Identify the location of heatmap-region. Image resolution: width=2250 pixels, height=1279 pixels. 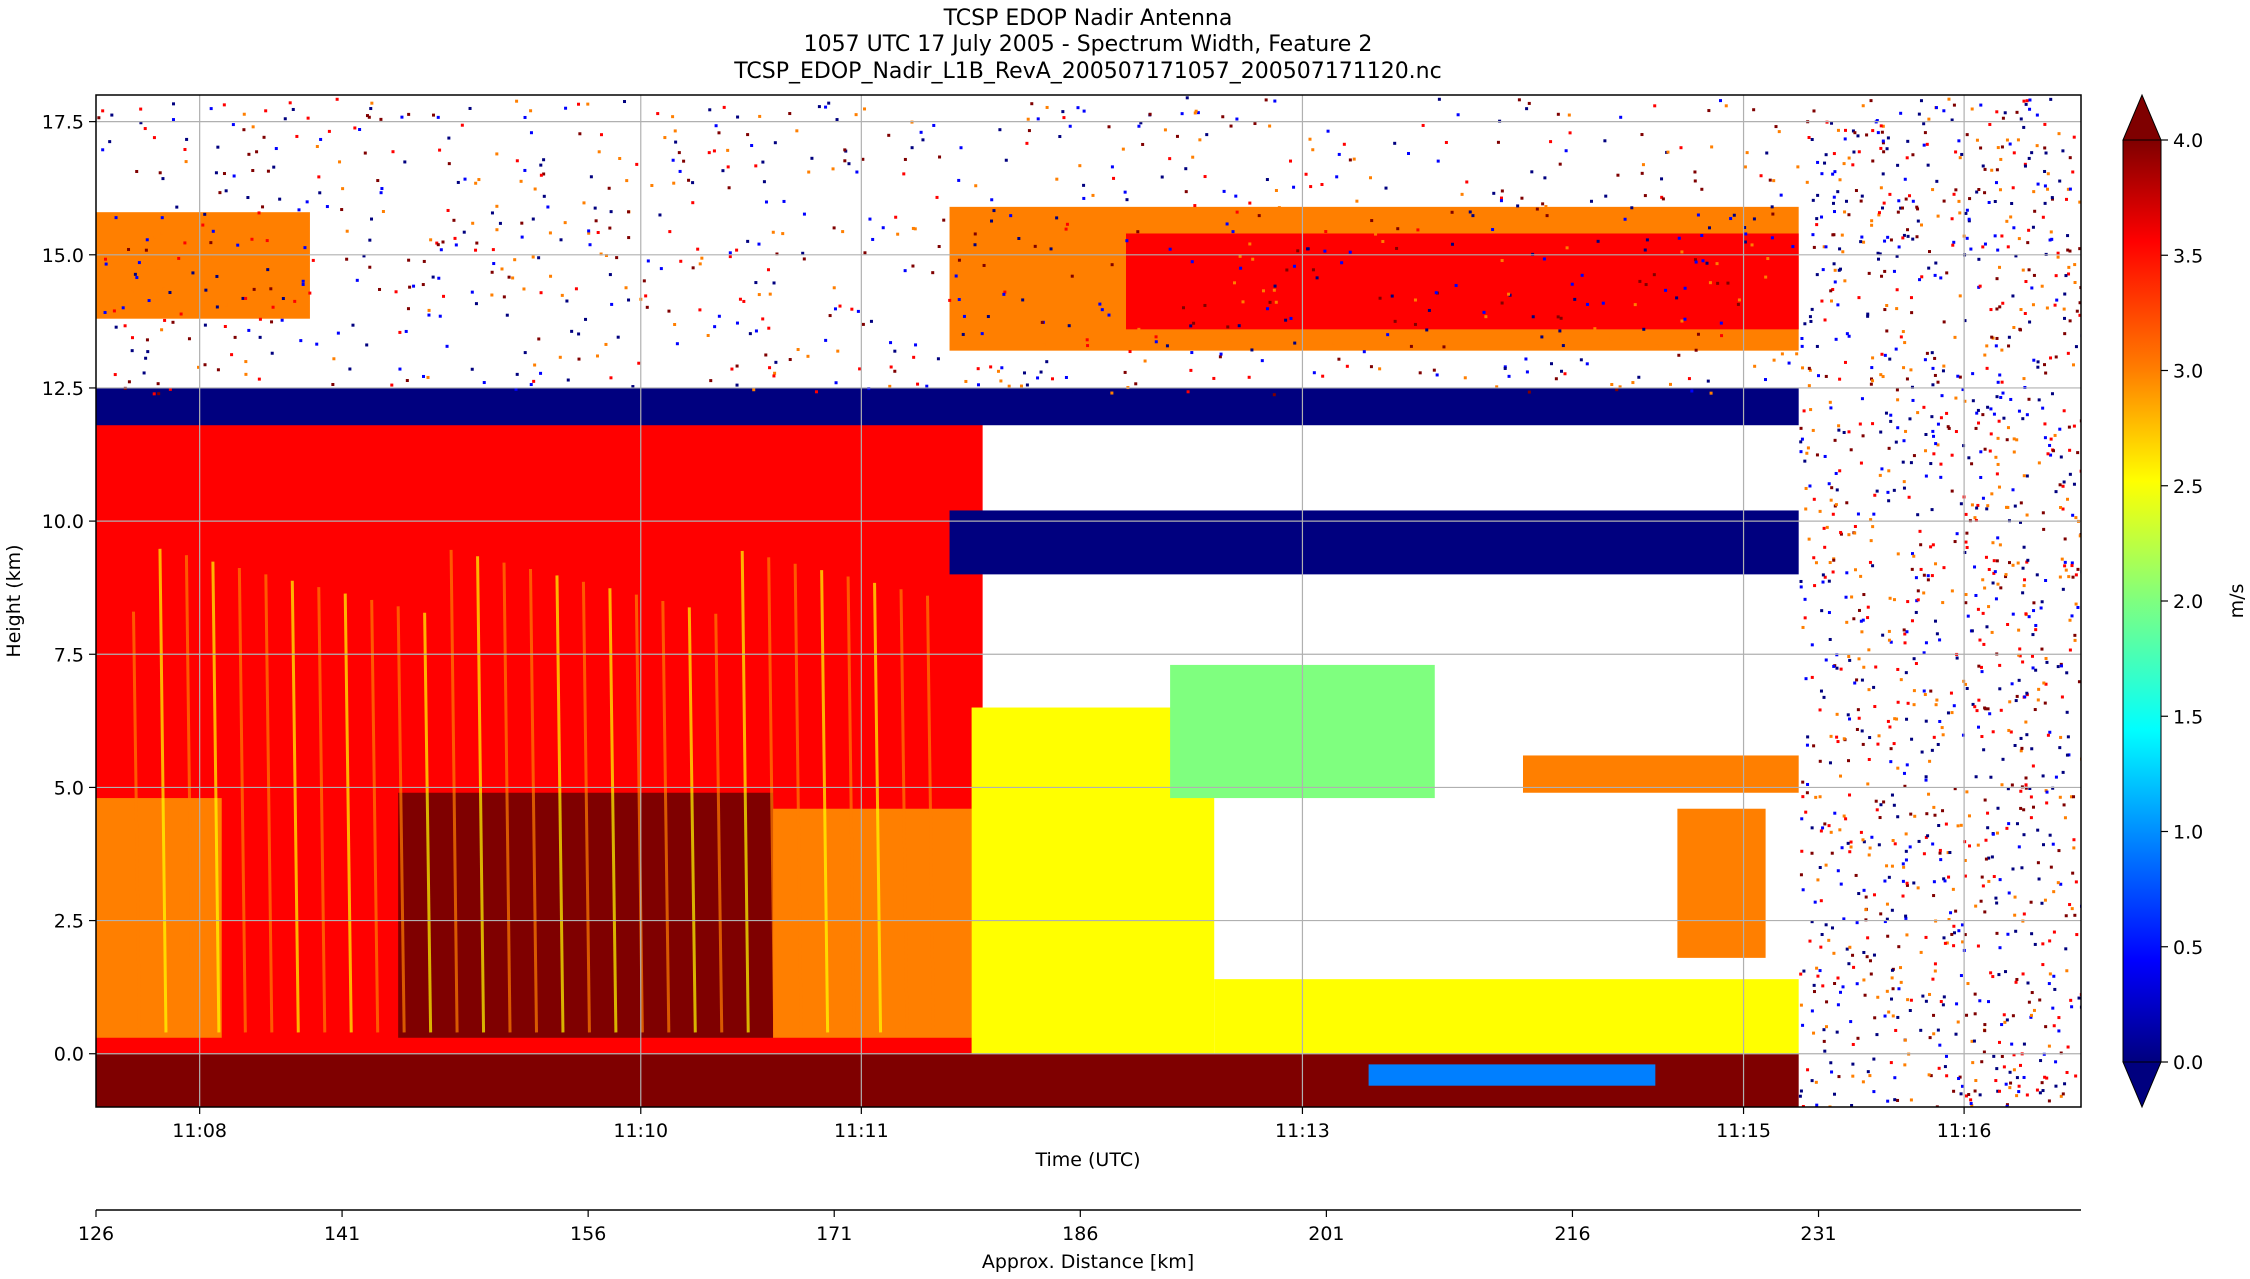
(947, 406).